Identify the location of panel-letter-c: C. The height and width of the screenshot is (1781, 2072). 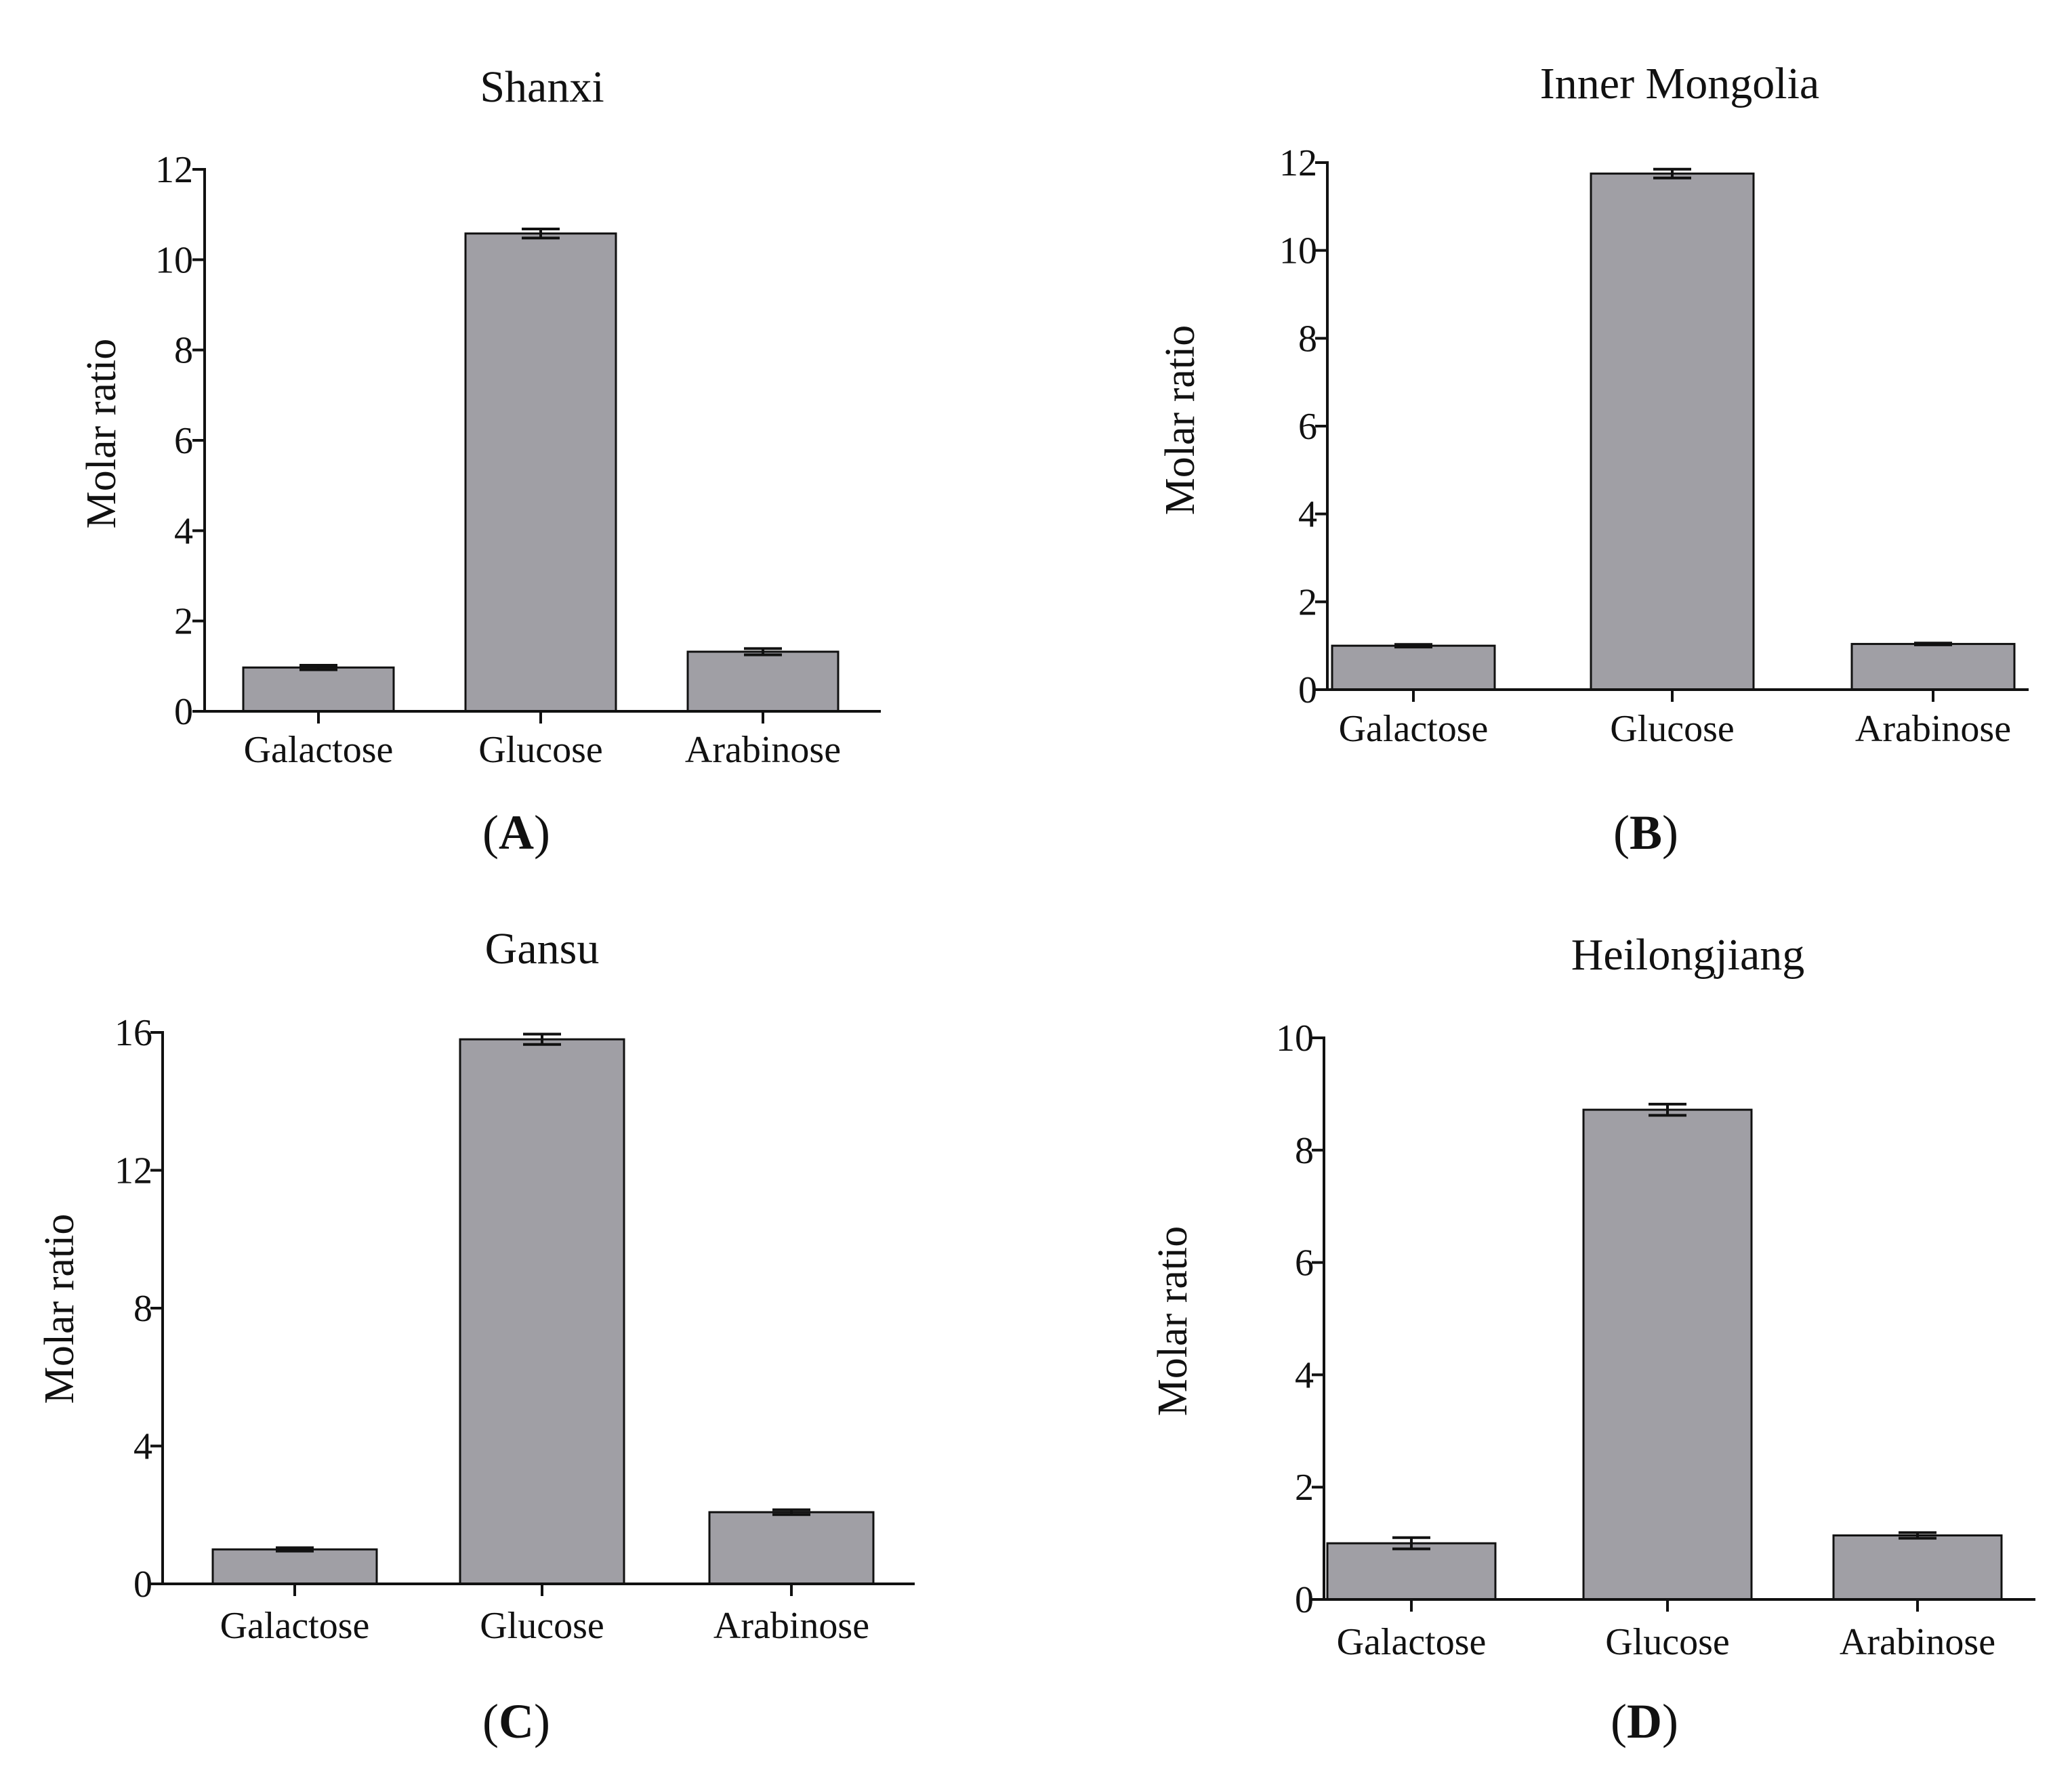
(516, 1721).